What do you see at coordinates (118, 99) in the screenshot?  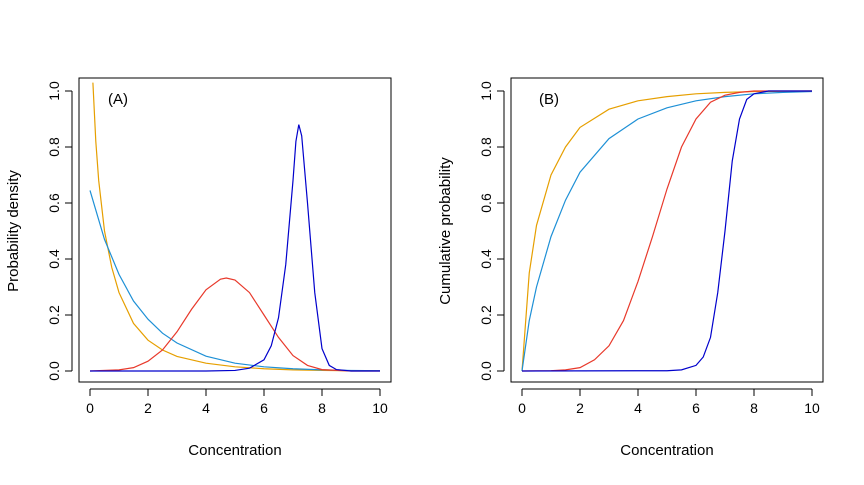 I see `panel-label: (A)` at bounding box center [118, 99].